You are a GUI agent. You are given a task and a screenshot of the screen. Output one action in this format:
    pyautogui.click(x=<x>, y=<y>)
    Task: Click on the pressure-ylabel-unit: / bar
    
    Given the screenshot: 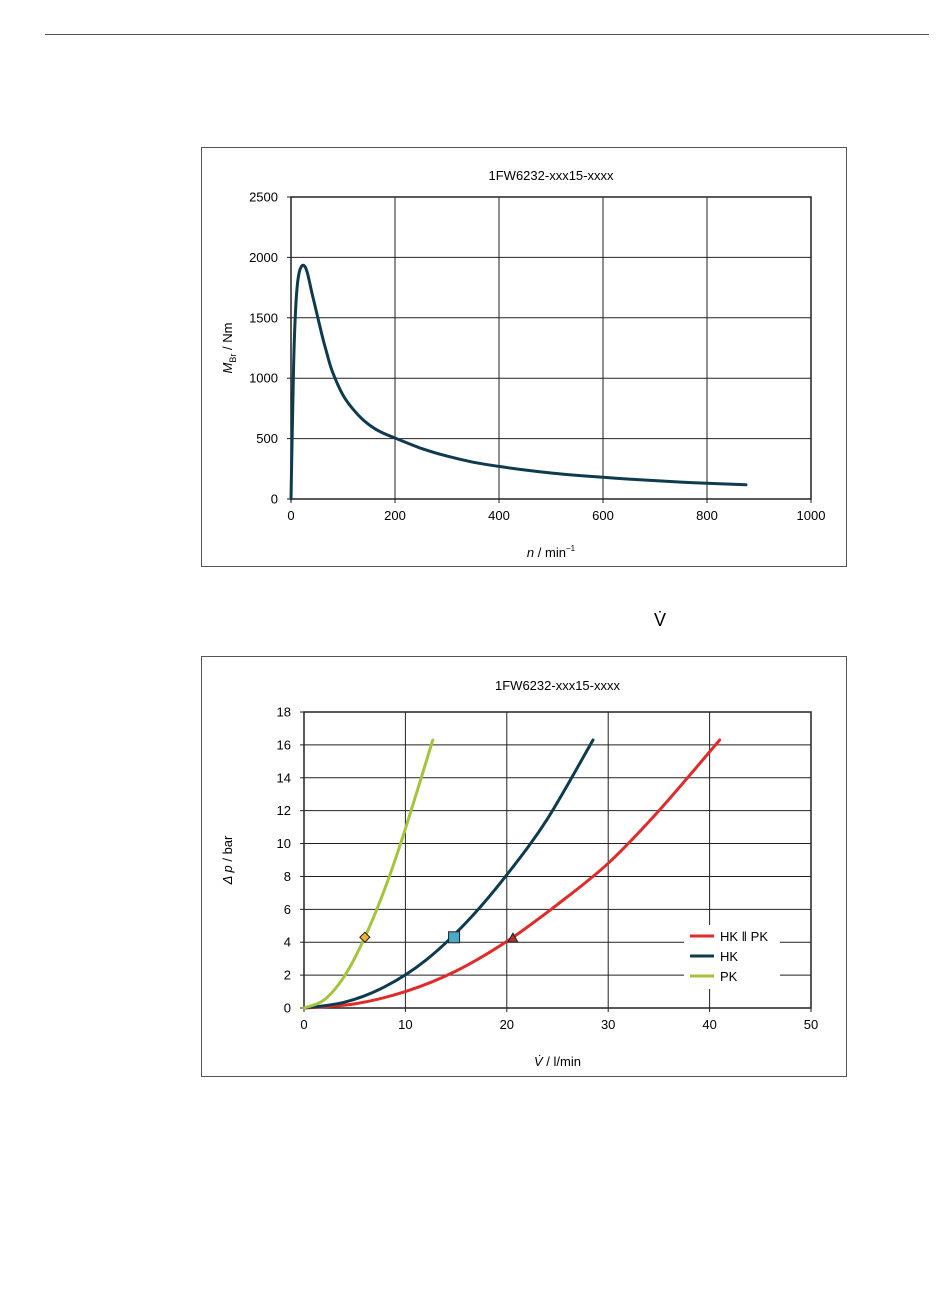 What is the action you would take?
    pyautogui.click(x=227, y=850)
    